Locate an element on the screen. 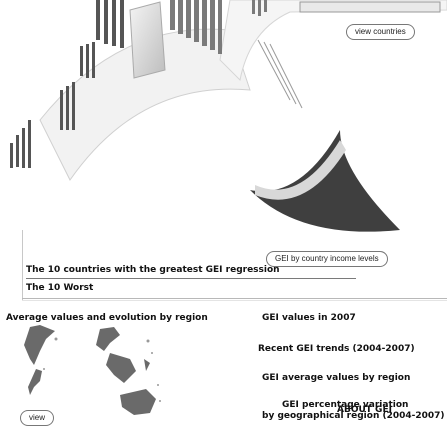  world-regions-map is located at coordinates (92, 370).